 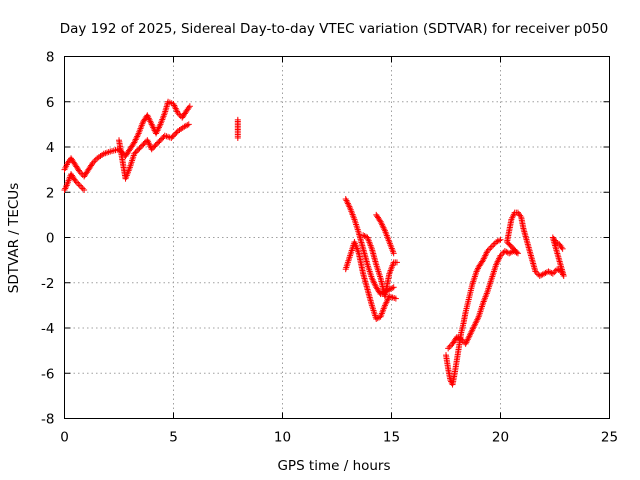 I want to click on y-tick-label: -4, so click(x=47, y=329).